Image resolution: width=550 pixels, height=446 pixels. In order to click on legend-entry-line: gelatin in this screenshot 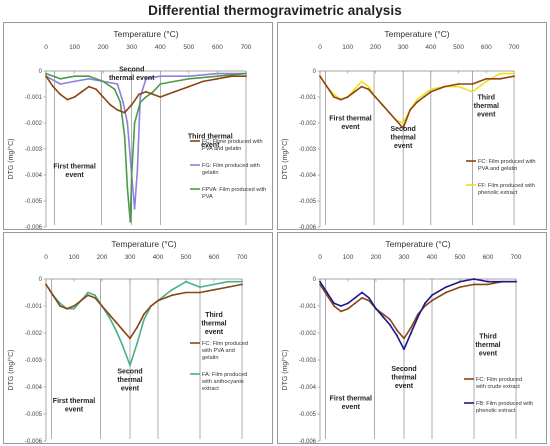, I will do `click(210, 173)`.